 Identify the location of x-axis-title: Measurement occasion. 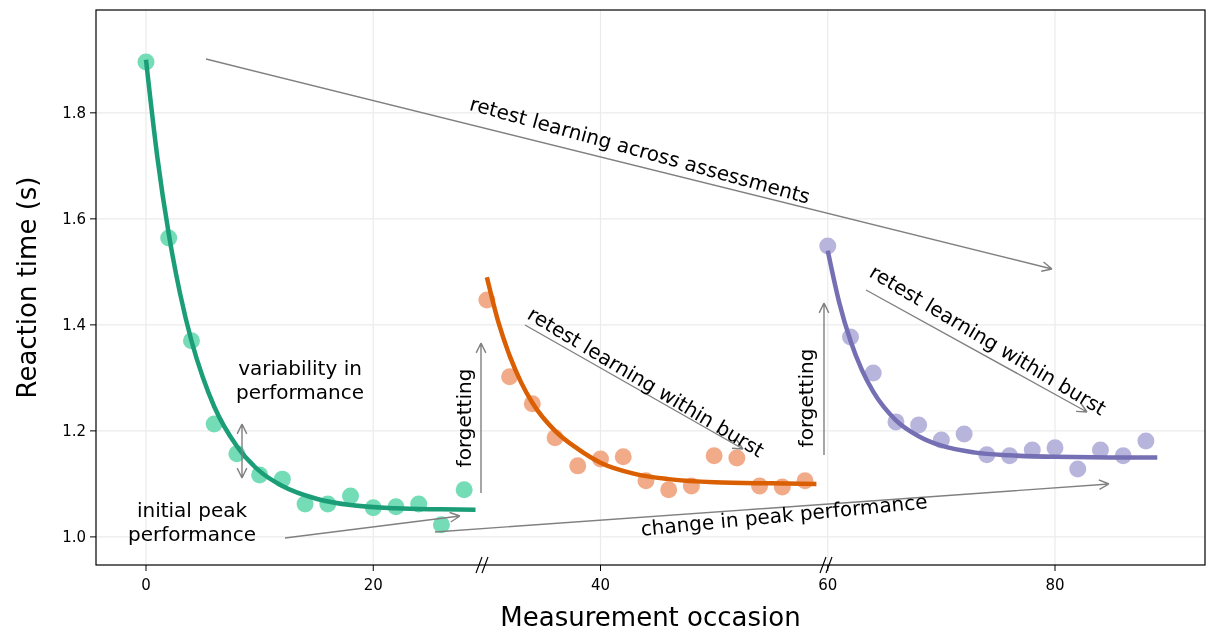
(650, 617).